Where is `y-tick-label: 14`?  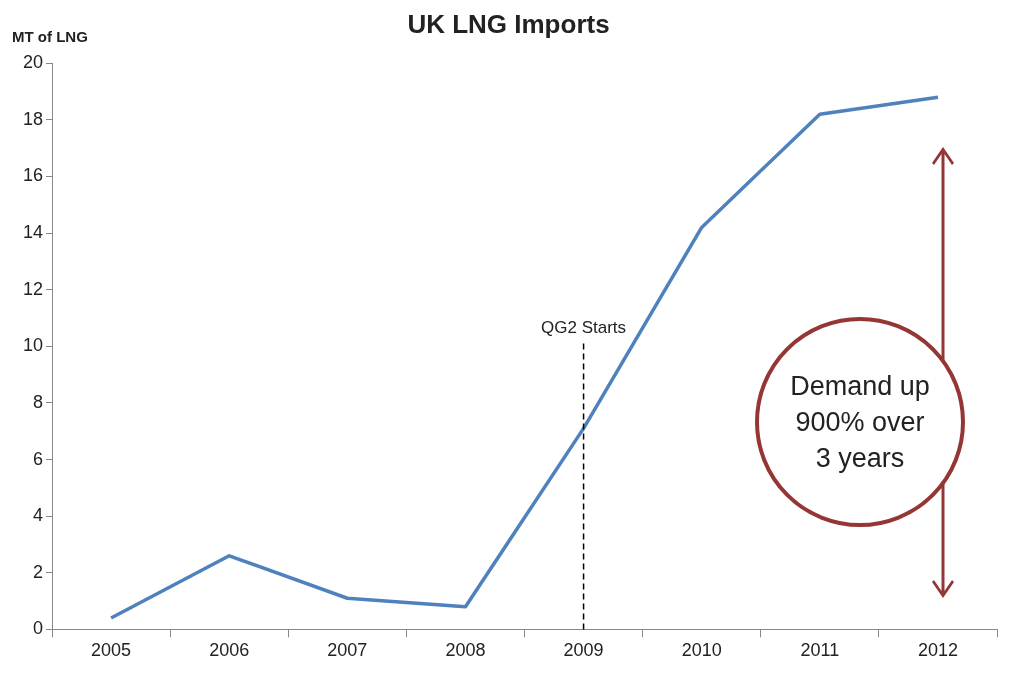
y-tick-label: 14 is located at coordinates (33, 232).